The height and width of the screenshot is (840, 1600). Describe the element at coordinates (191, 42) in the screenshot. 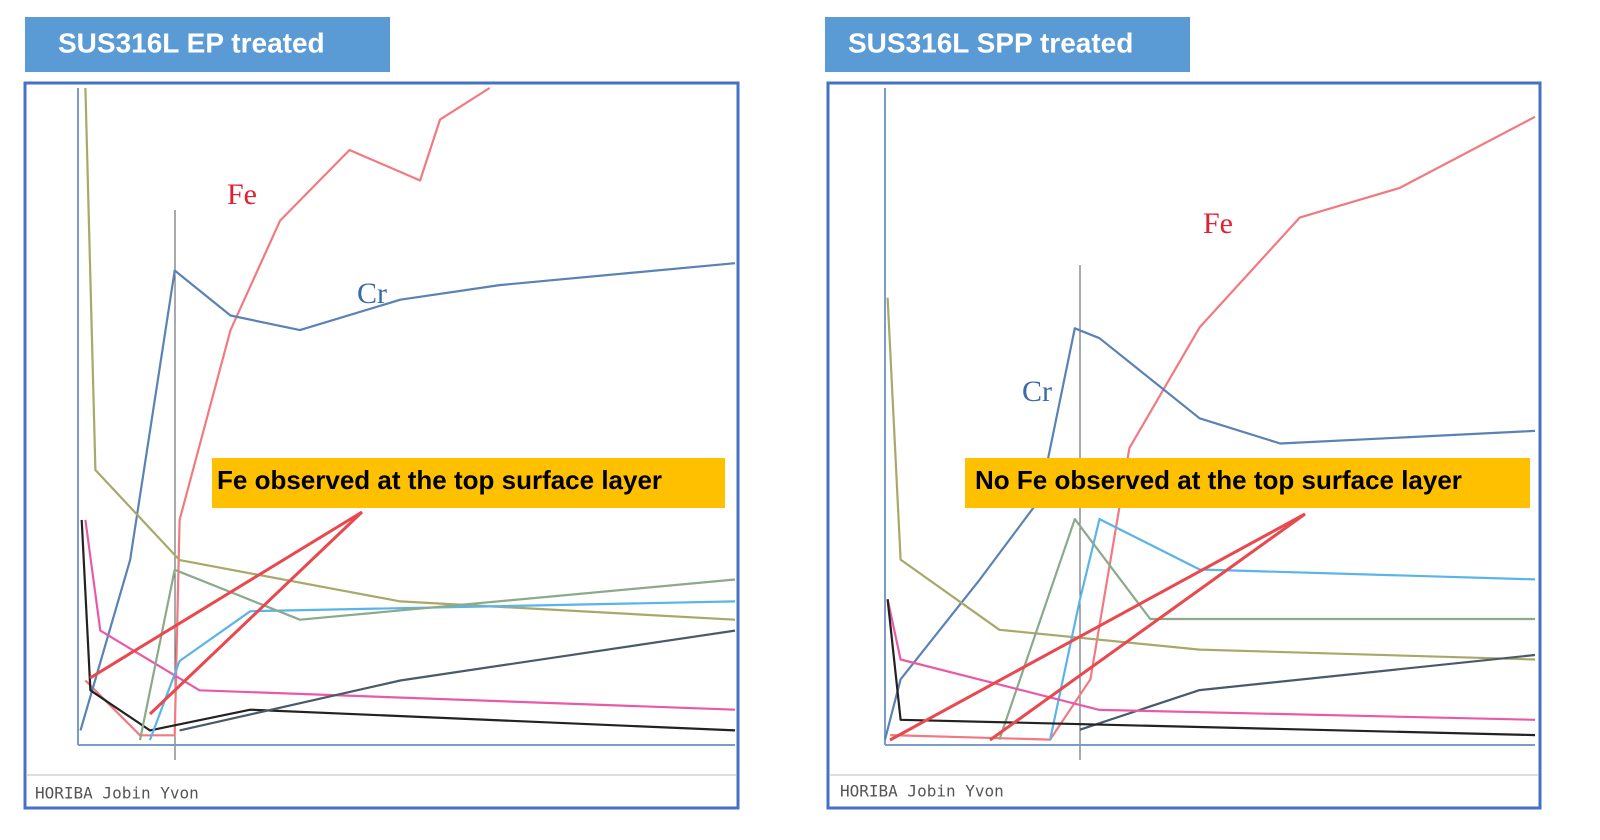

I see `panel-title: SUS316L EP treated` at that location.